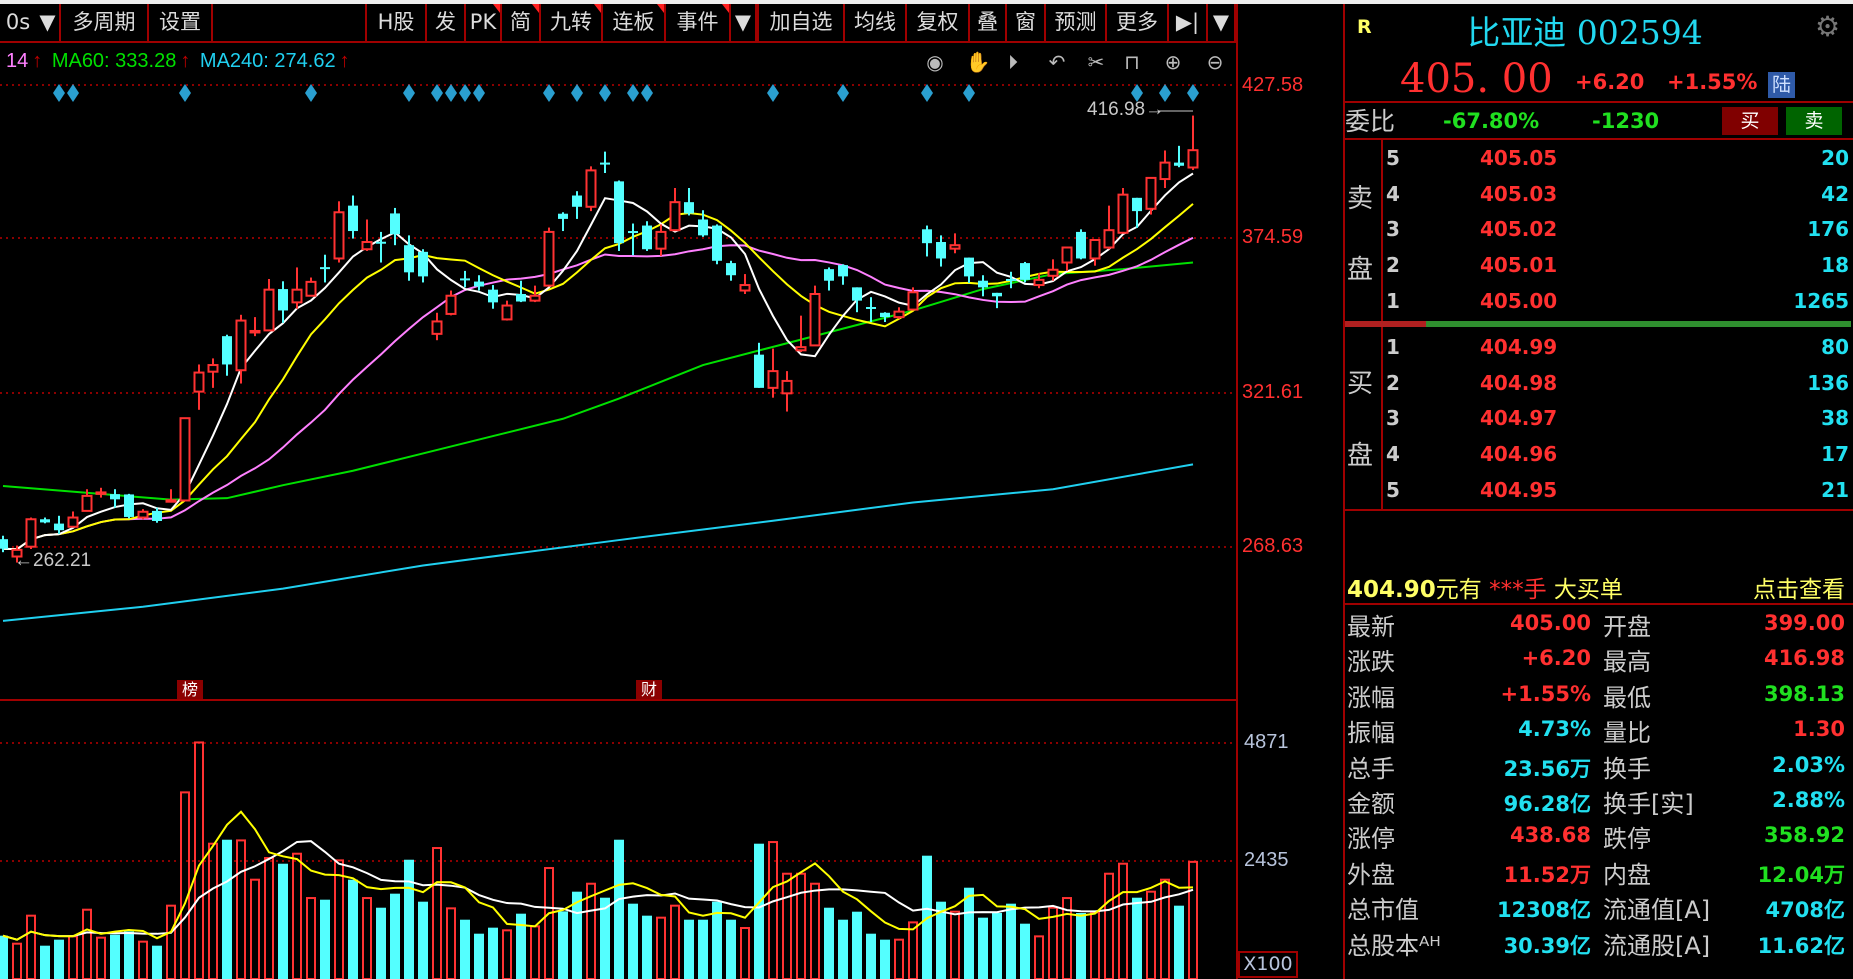  Describe the element at coordinates (397, 22) in the screenshot. I see `toolbar-h-share: H股` at that location.